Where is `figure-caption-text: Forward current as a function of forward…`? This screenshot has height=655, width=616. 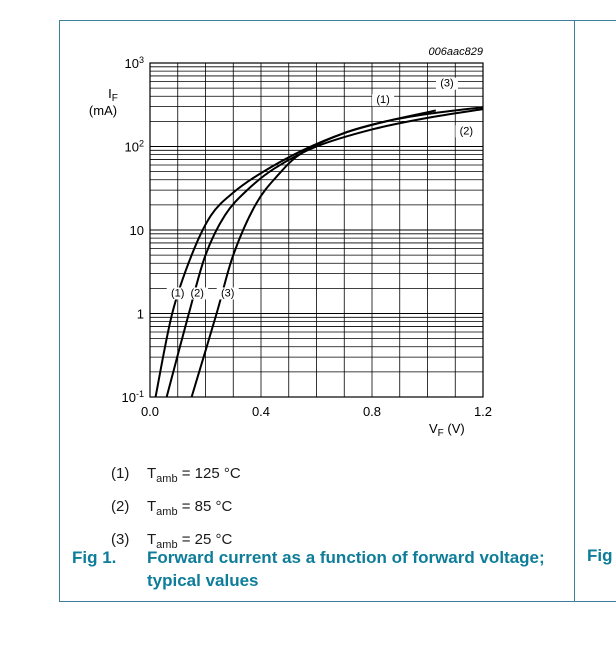 figure-caption-text: Forward current as a function of forward… is located at coordinates (346, 569).